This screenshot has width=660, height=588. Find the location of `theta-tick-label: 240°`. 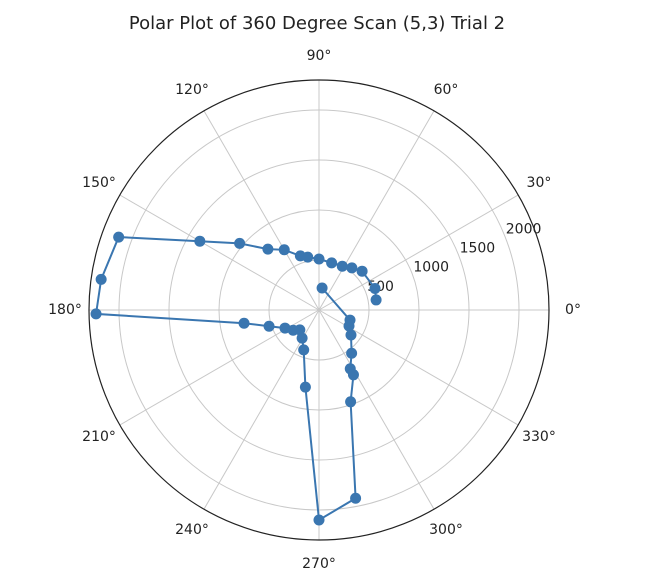

theta-tick-label: 240° is located at coordinates (192, 530).